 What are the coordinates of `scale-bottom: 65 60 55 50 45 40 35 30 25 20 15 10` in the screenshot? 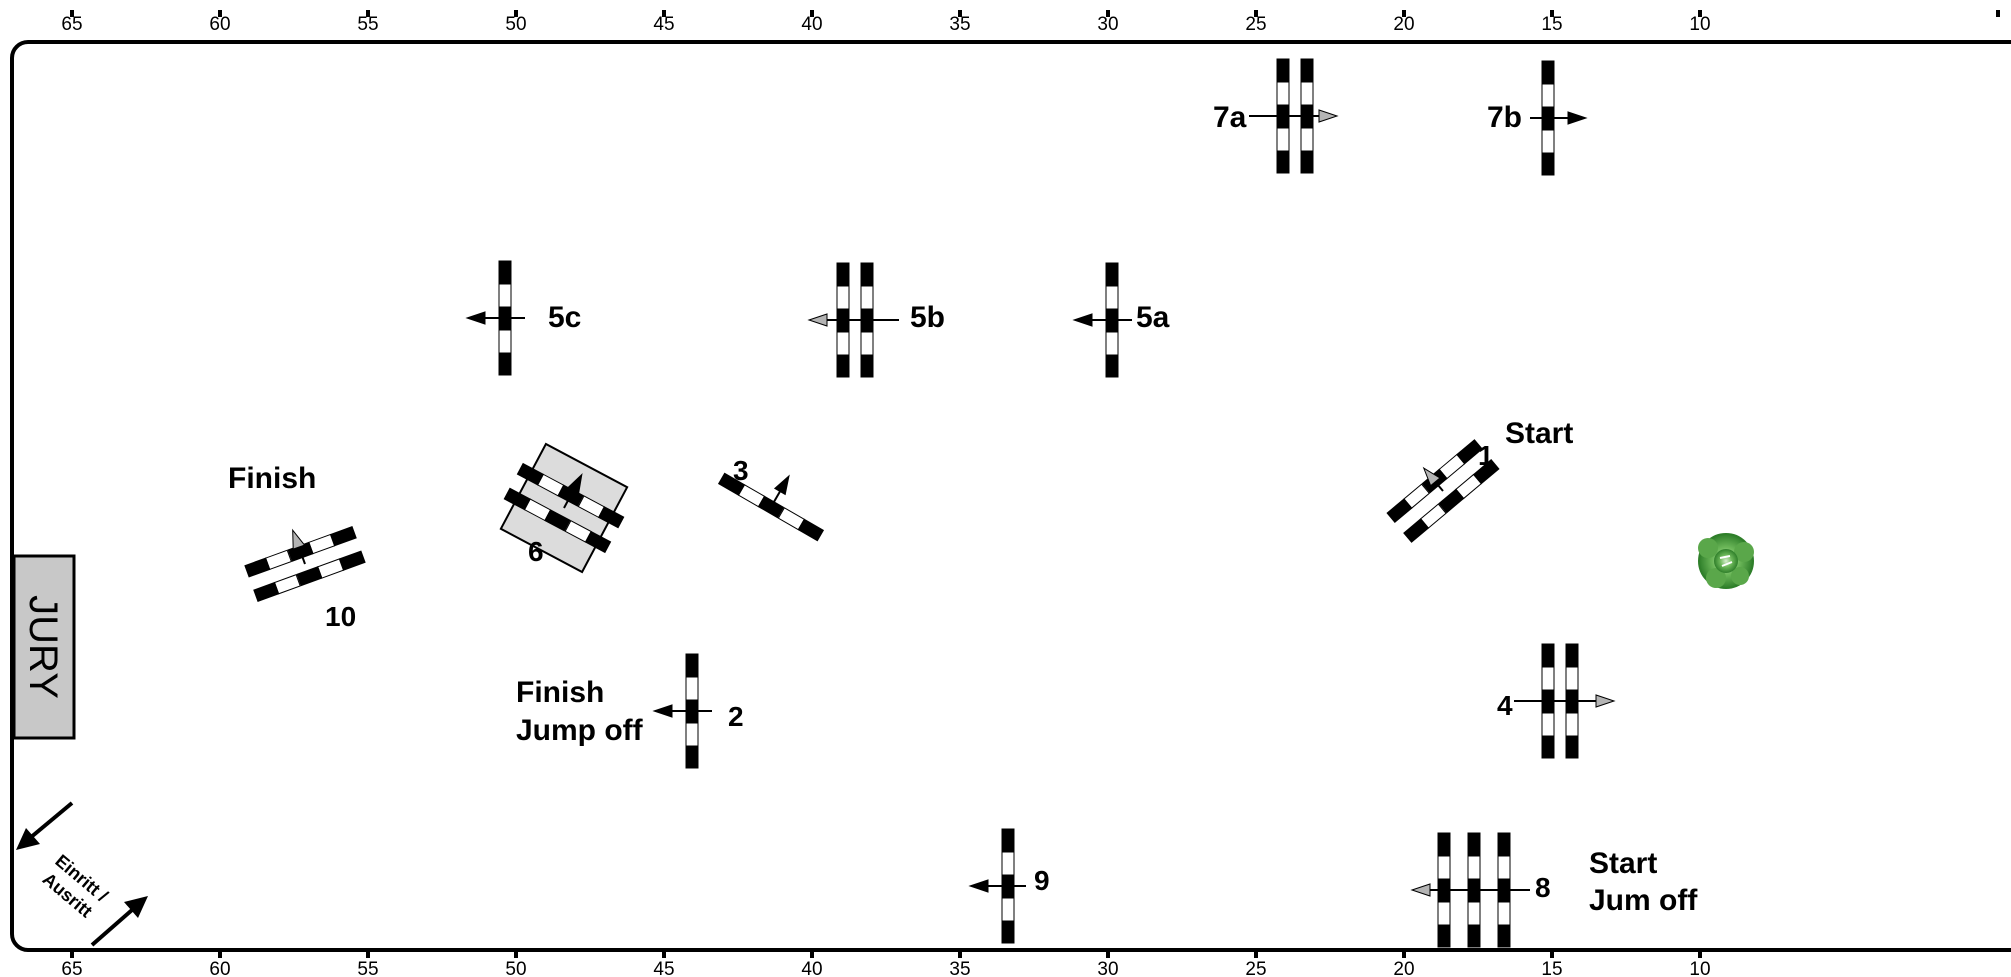 It's located at (886, 964).